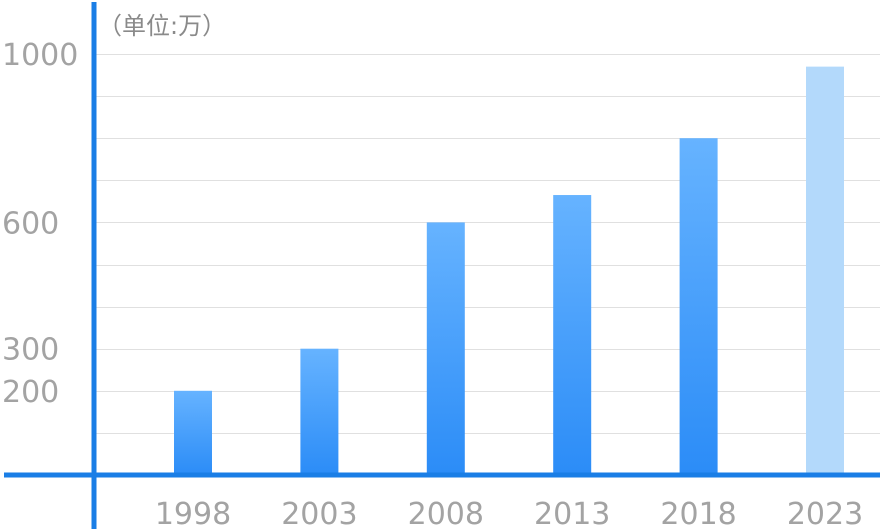  I want to click on bar-1998, so click(193, 432).